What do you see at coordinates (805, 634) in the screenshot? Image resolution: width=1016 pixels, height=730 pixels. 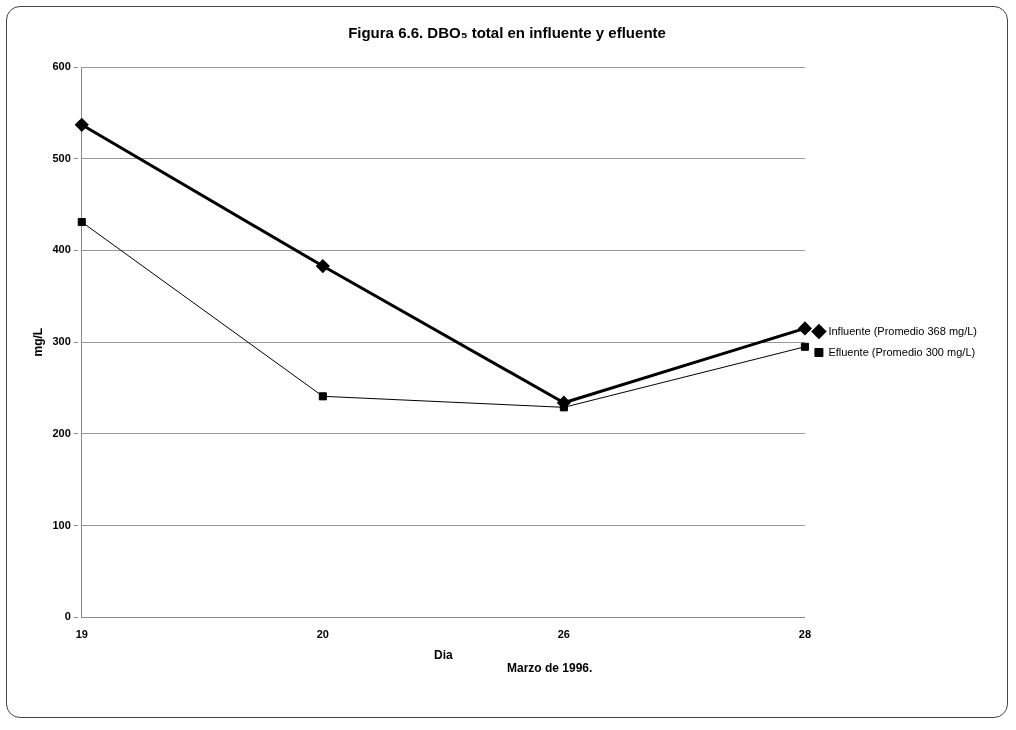 I see `x-tick-label: 28` at bounding box center [805, 634].